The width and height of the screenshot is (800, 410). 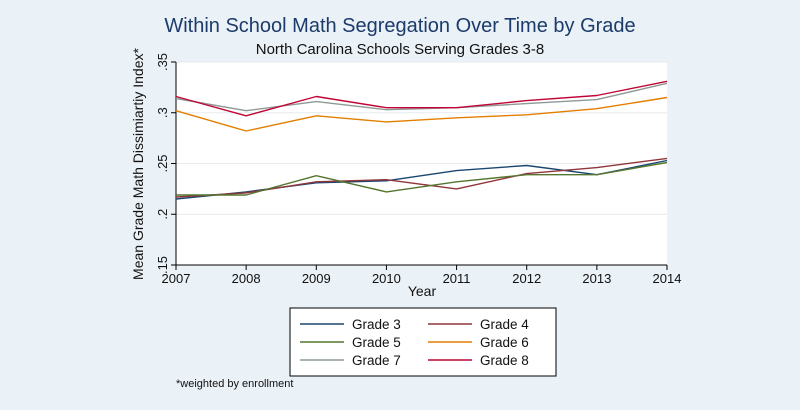 I want to click on legend-label: Grade 5, so click(x=376, y=342).